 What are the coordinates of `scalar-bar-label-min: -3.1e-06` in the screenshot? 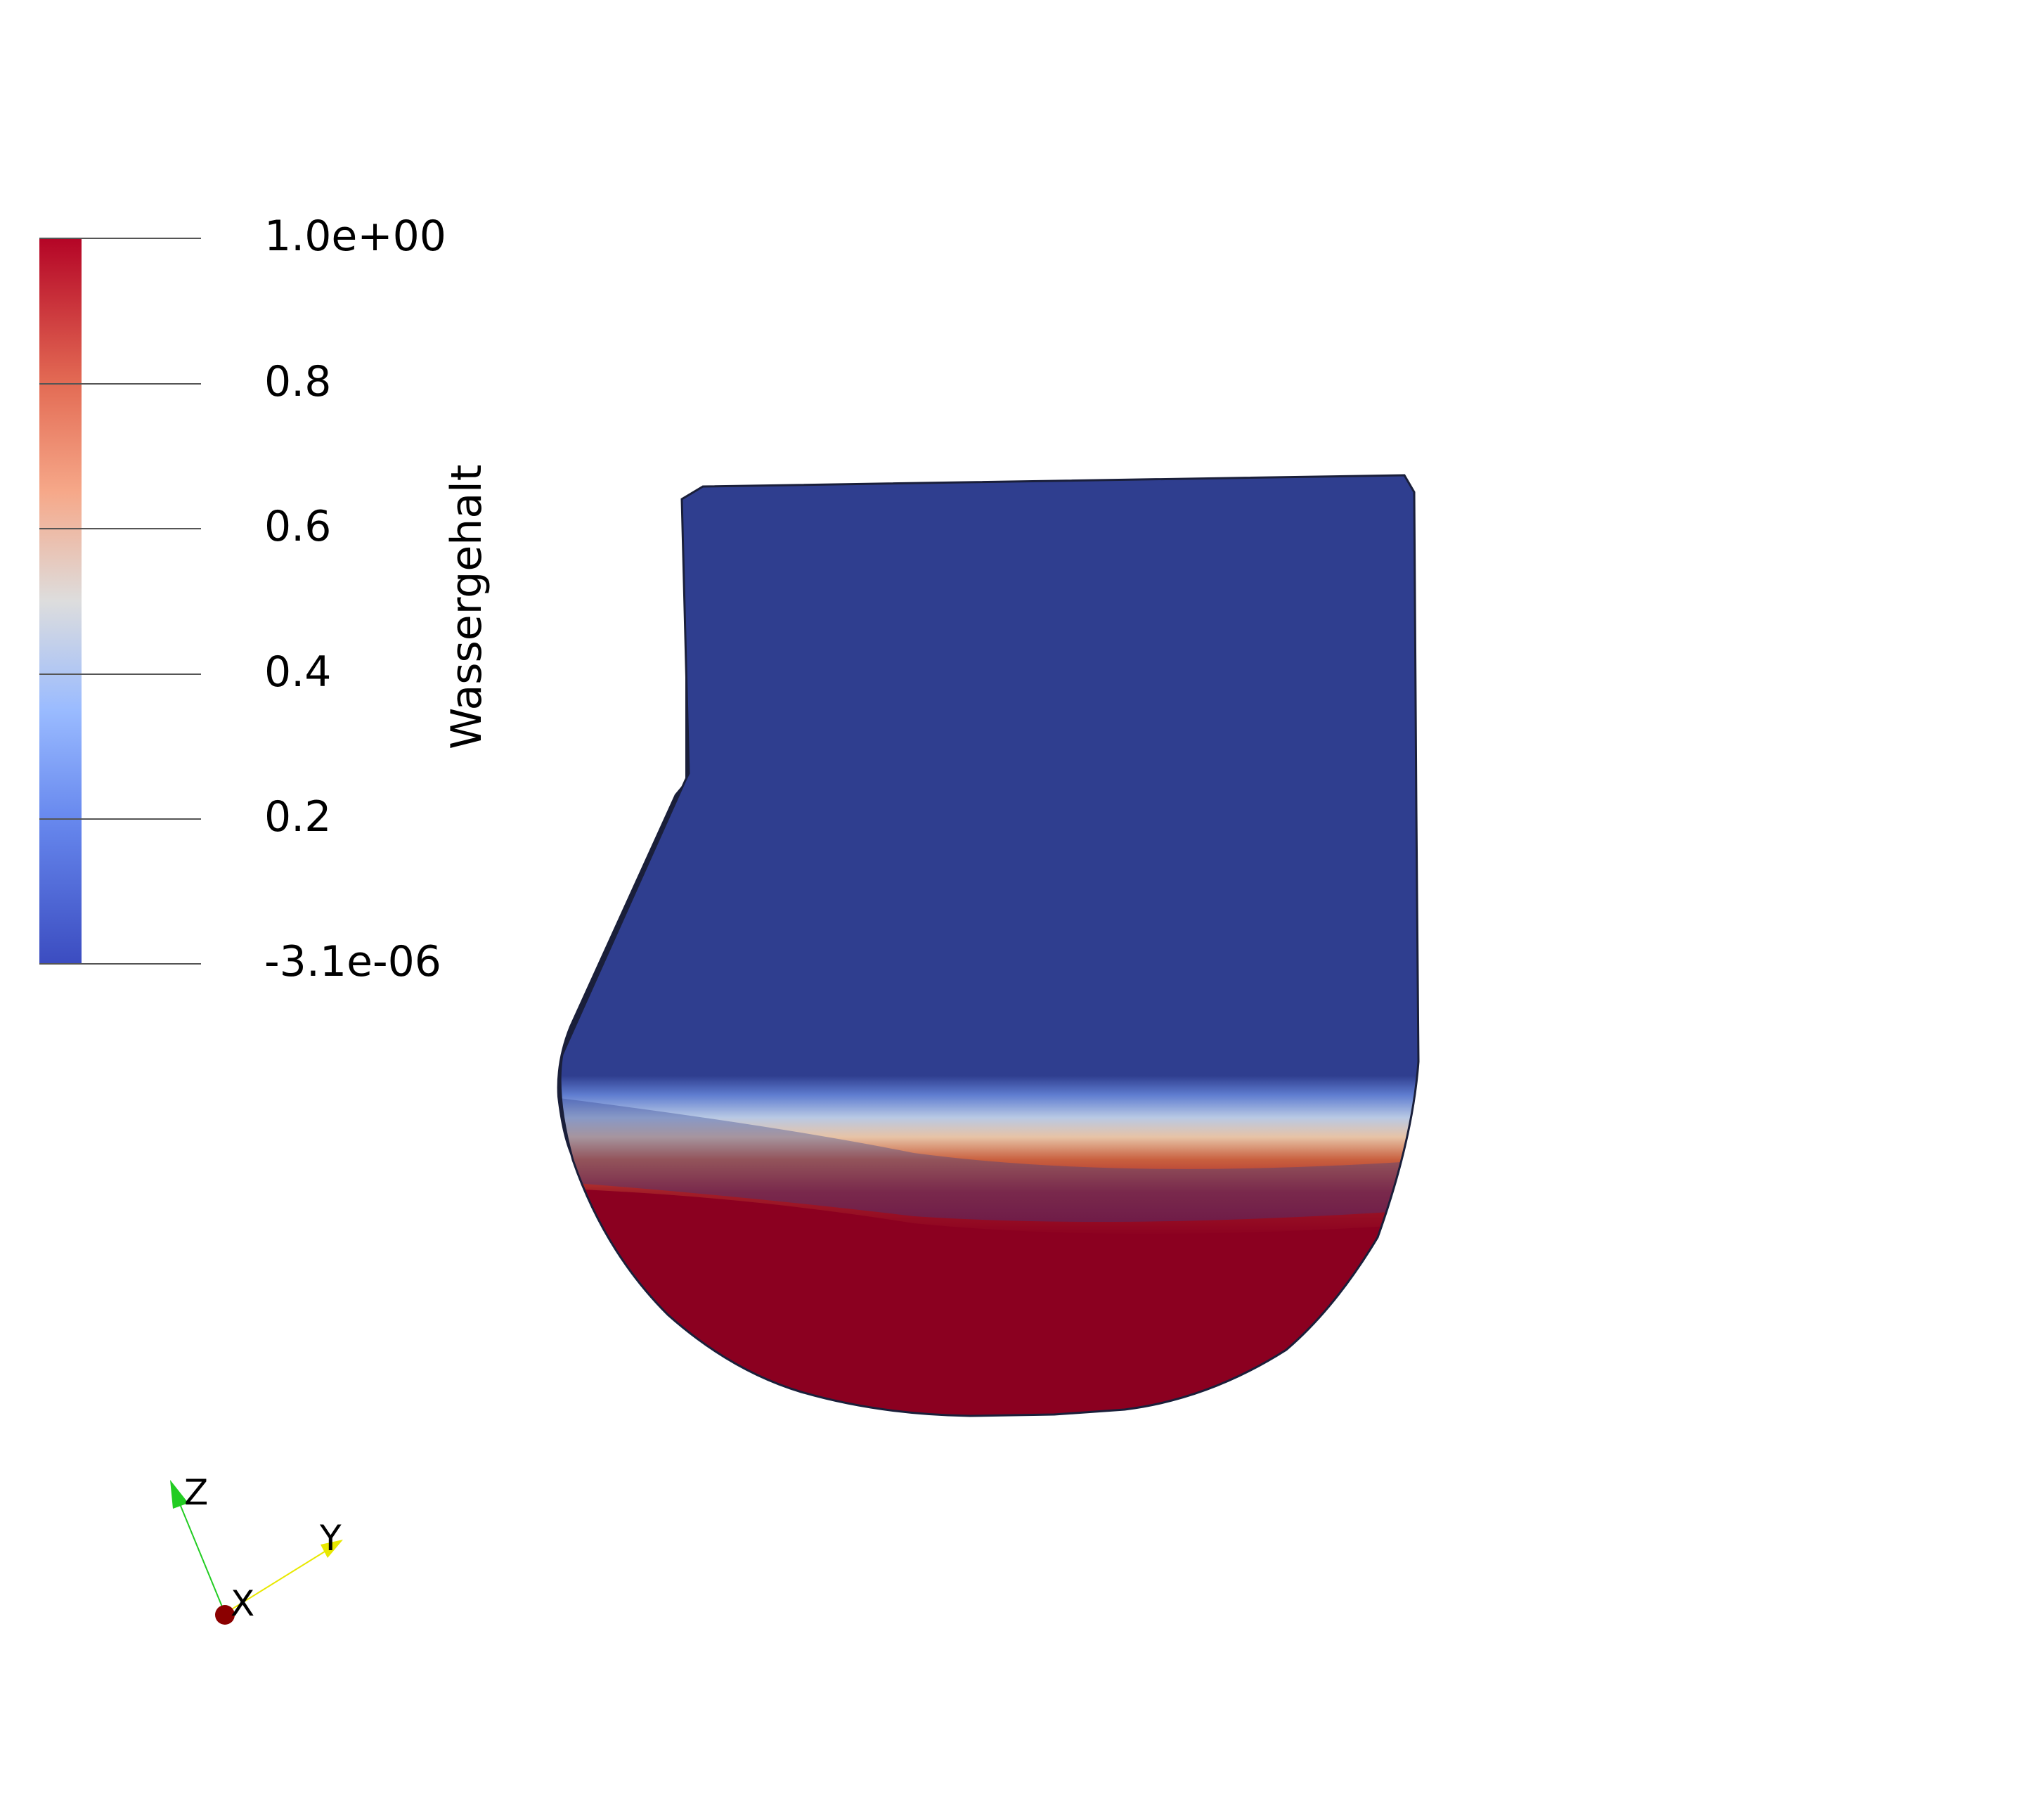 It's located at (352, 961).